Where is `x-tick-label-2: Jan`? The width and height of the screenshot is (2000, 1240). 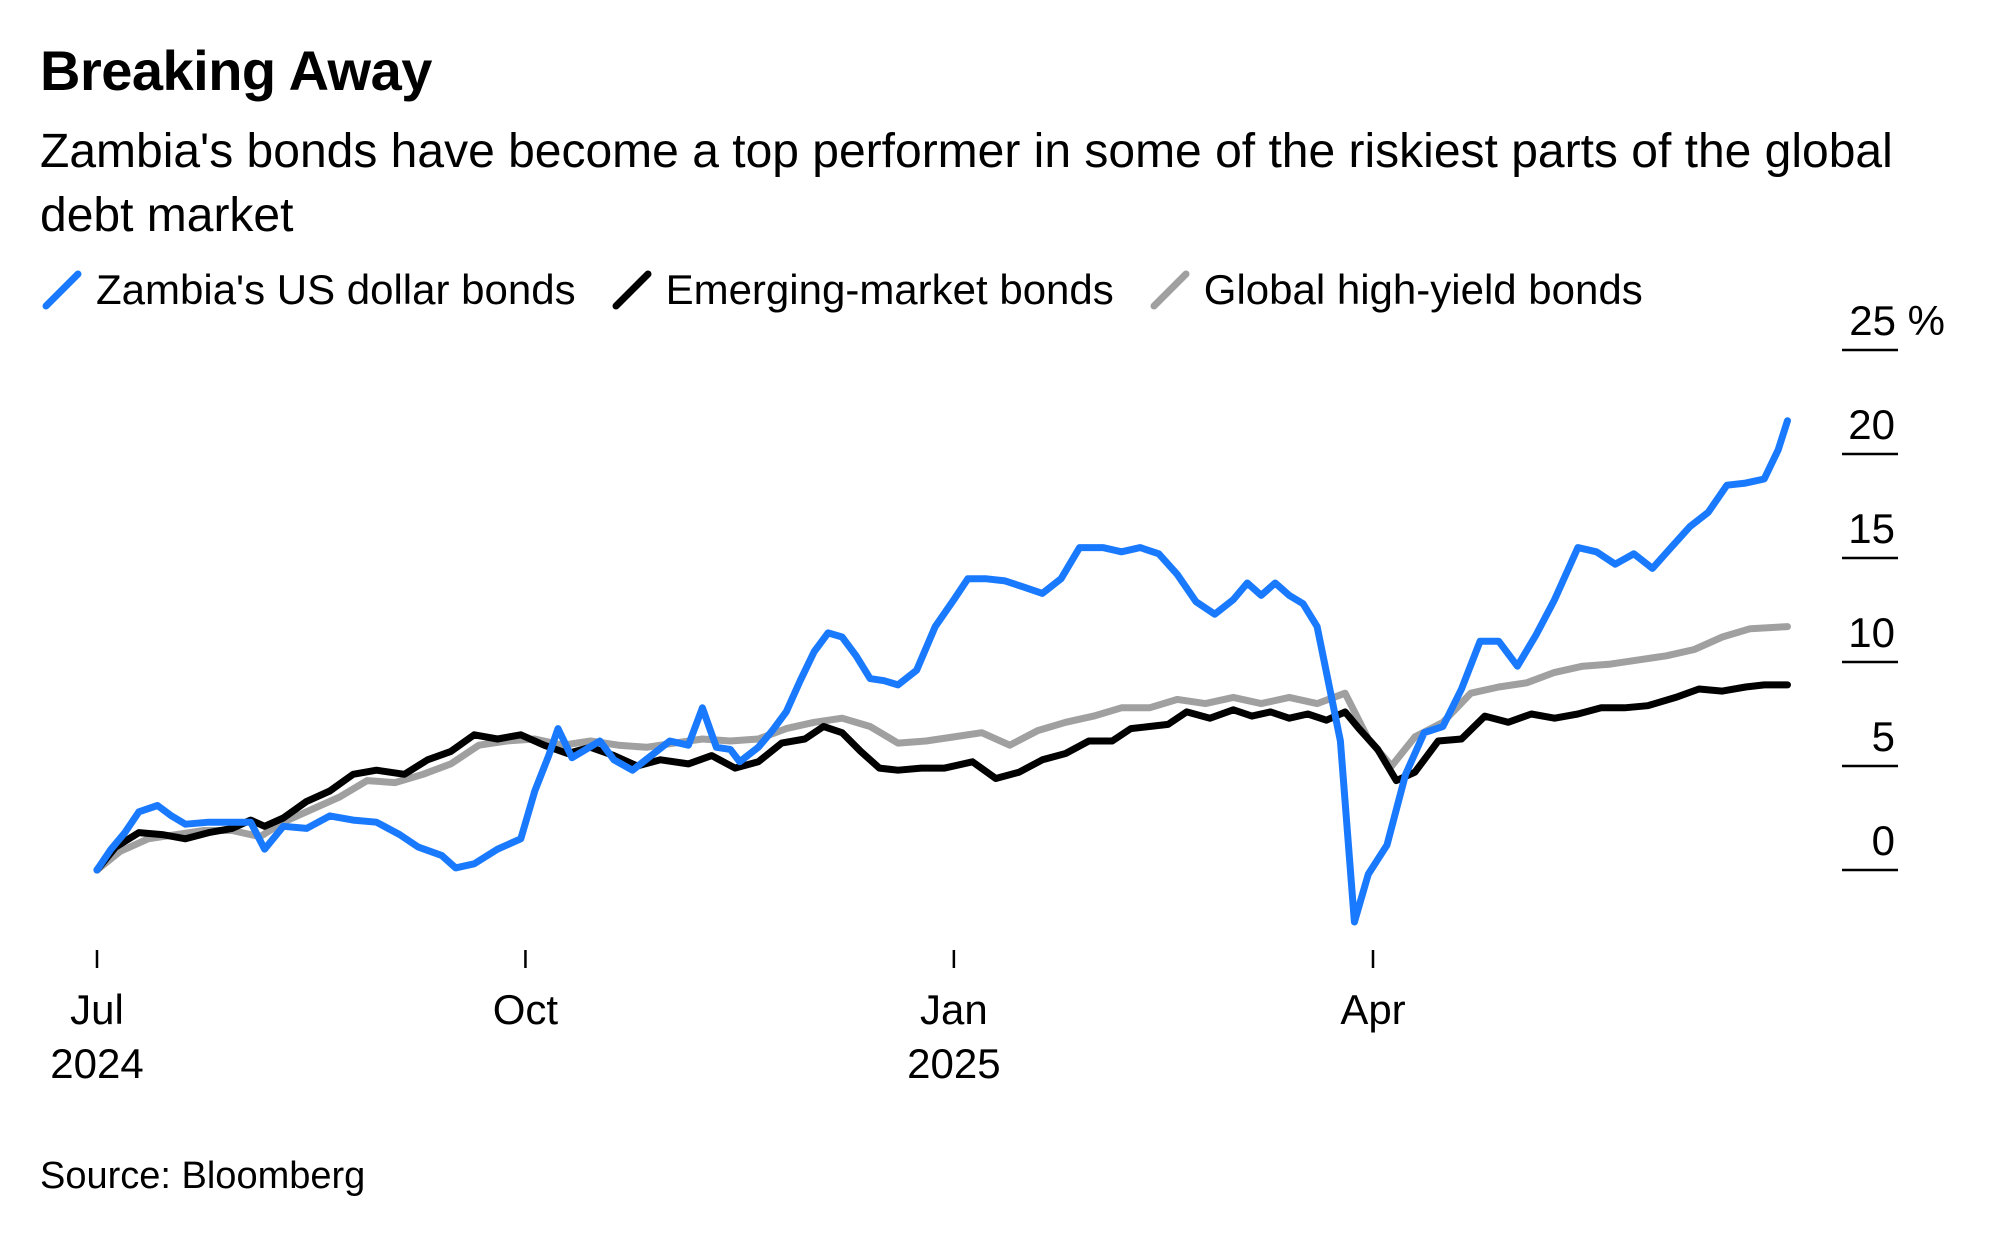
x-tick-label-2: Jan is located at coordinates (954, 1009).